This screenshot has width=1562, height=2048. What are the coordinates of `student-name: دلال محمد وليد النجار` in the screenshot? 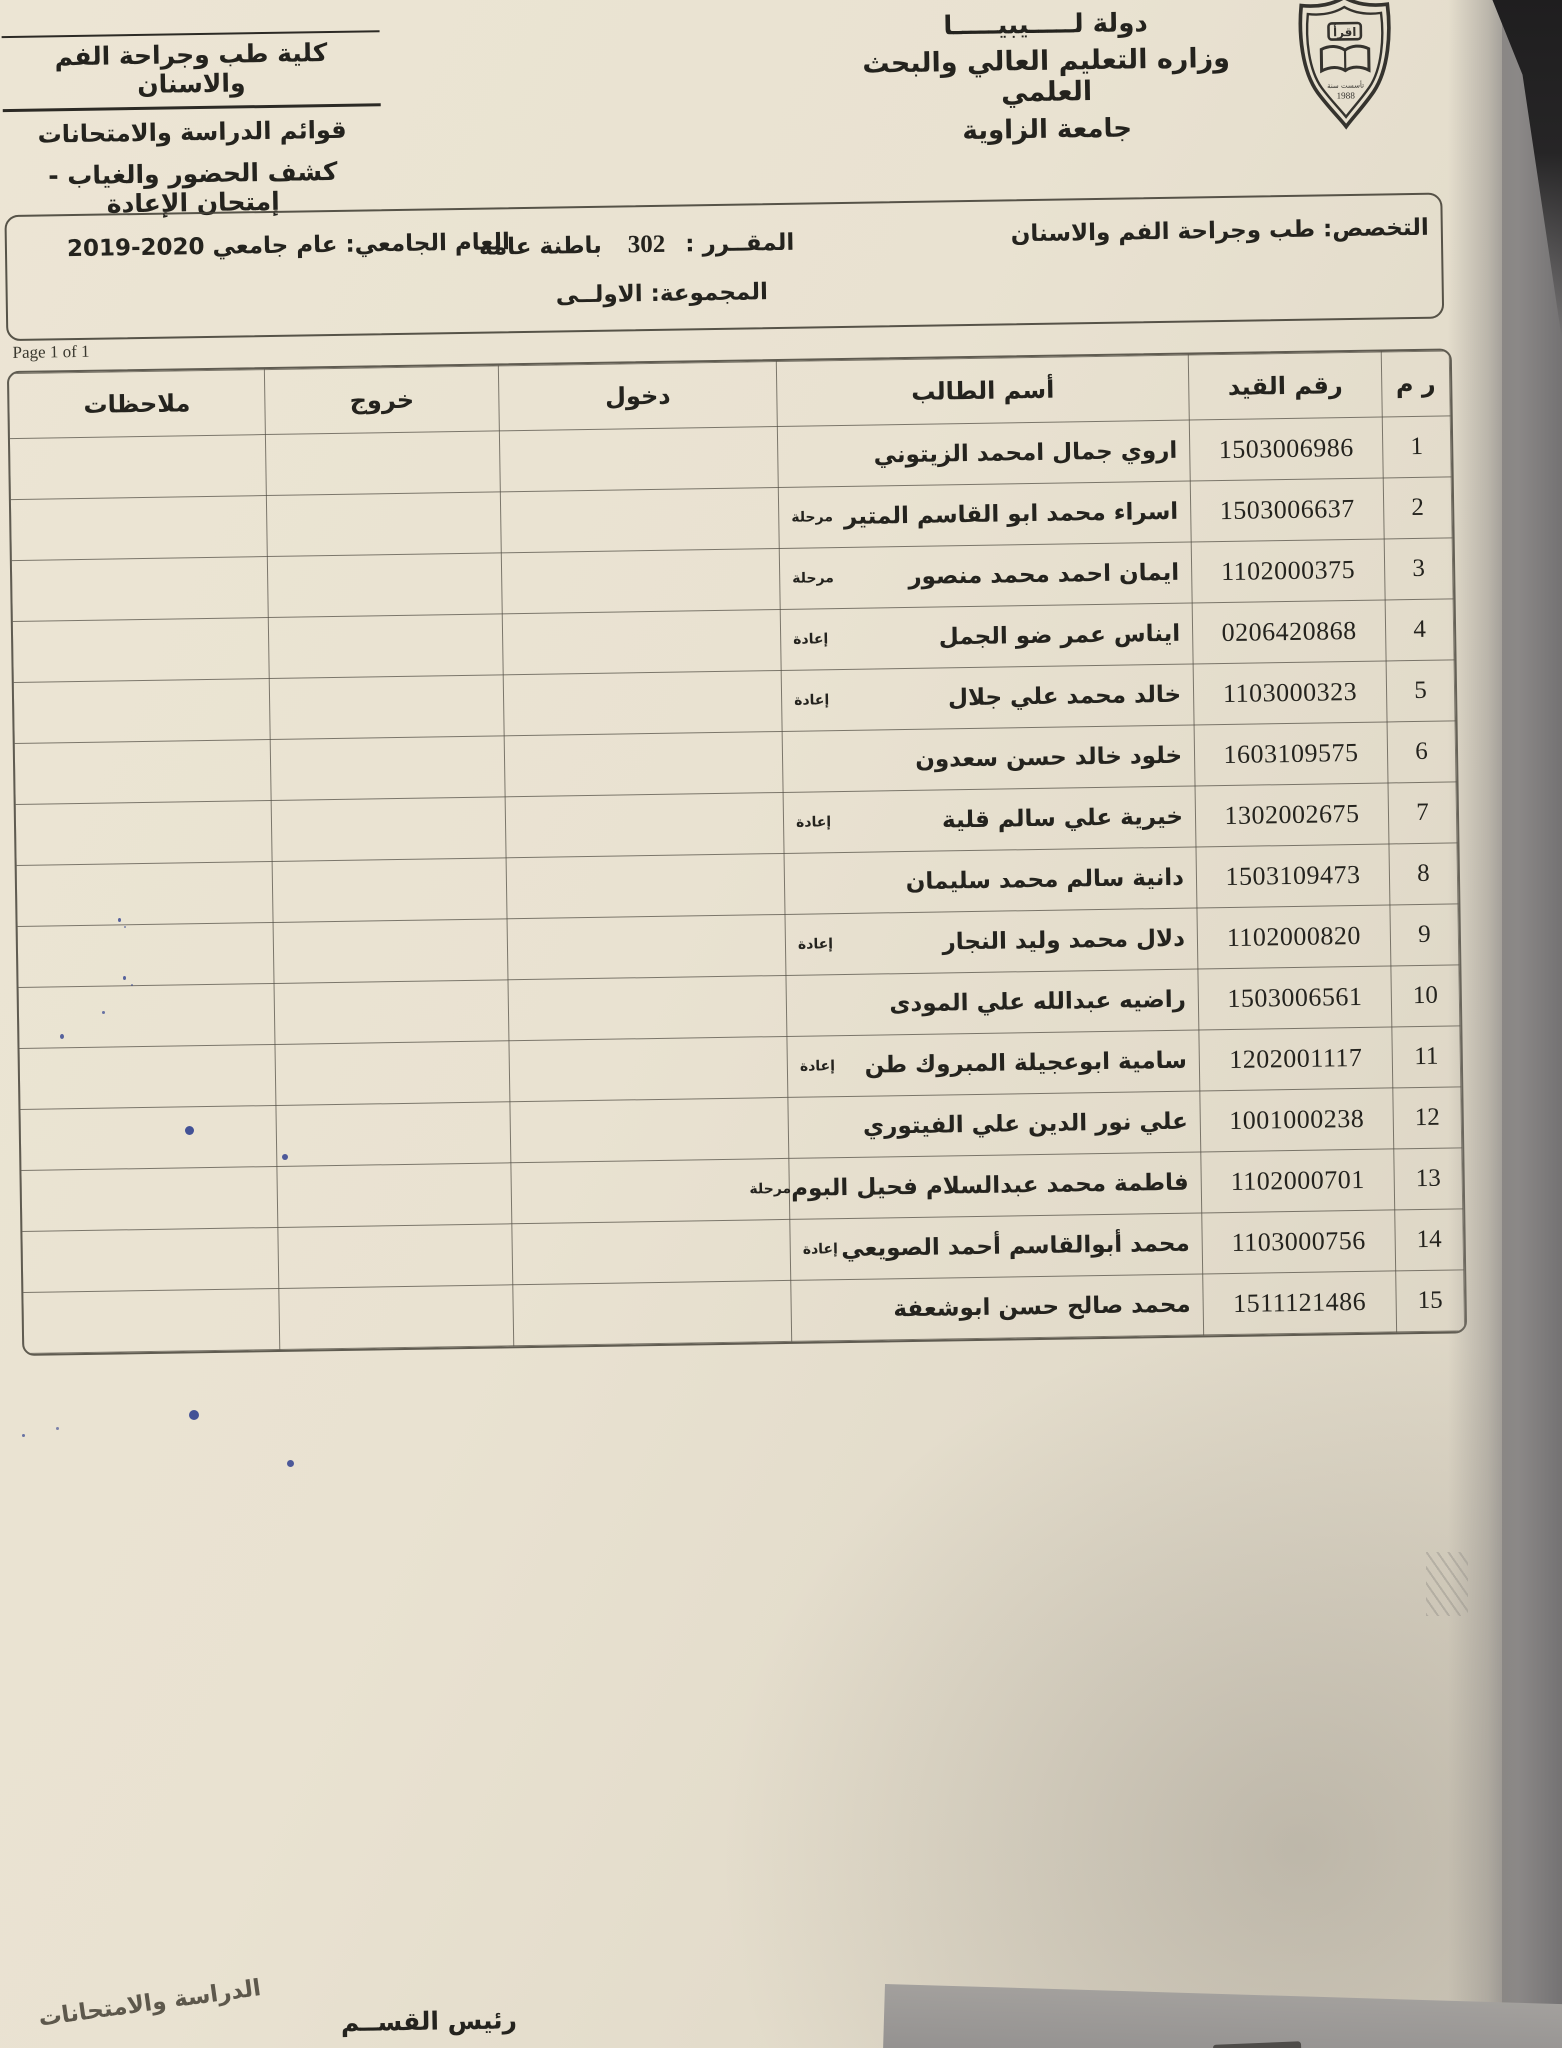 It's located at (1064, 940).